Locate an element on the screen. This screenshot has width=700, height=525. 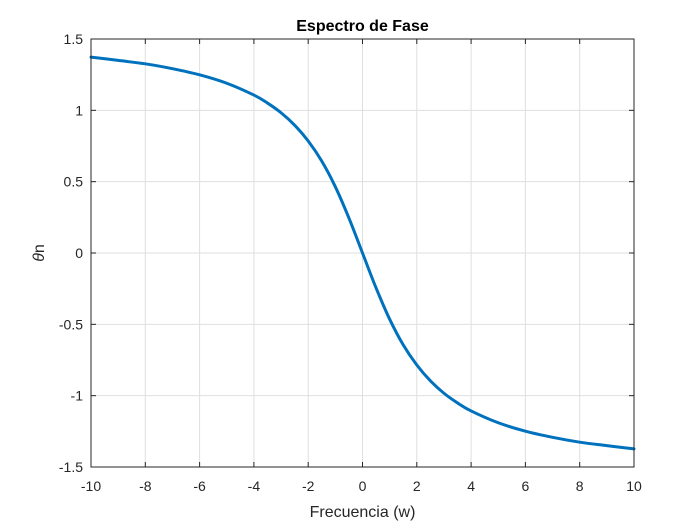
y-axis-label-symbol: θ is located at coordinates (39, 257).